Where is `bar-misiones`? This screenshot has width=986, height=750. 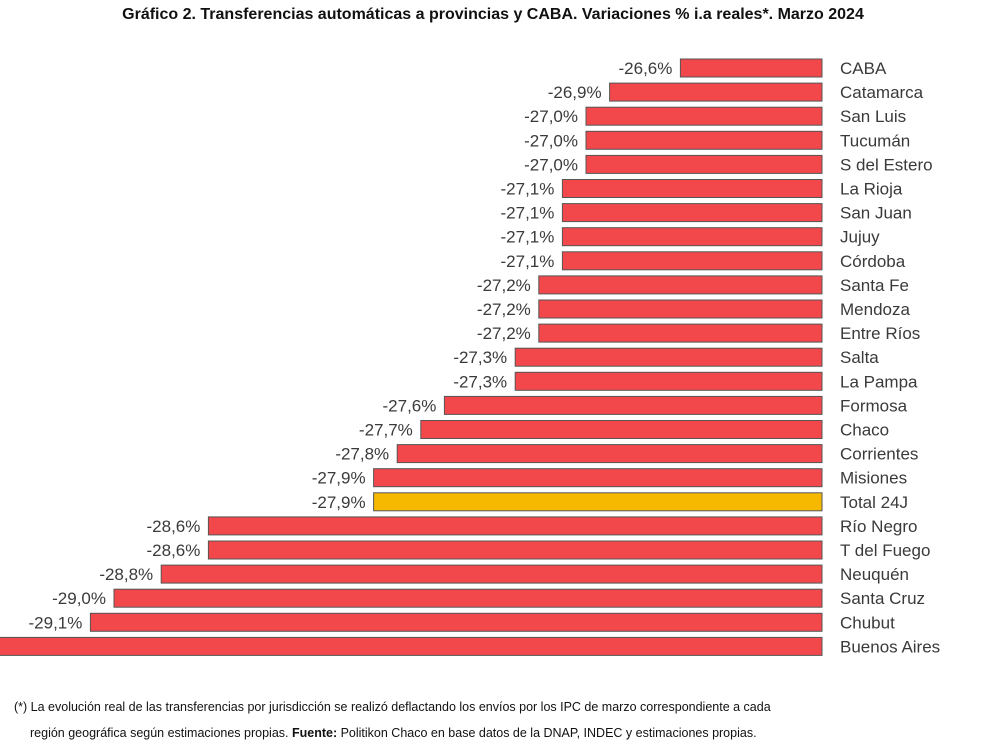 bar-misiones is located at coordinates (598, 478).